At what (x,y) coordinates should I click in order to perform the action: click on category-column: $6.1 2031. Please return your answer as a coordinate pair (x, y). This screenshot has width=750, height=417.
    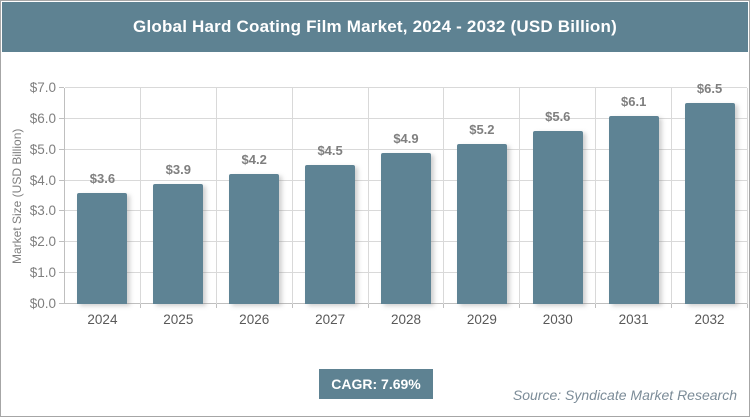
    Looking at the image, I should click on (634, 207).